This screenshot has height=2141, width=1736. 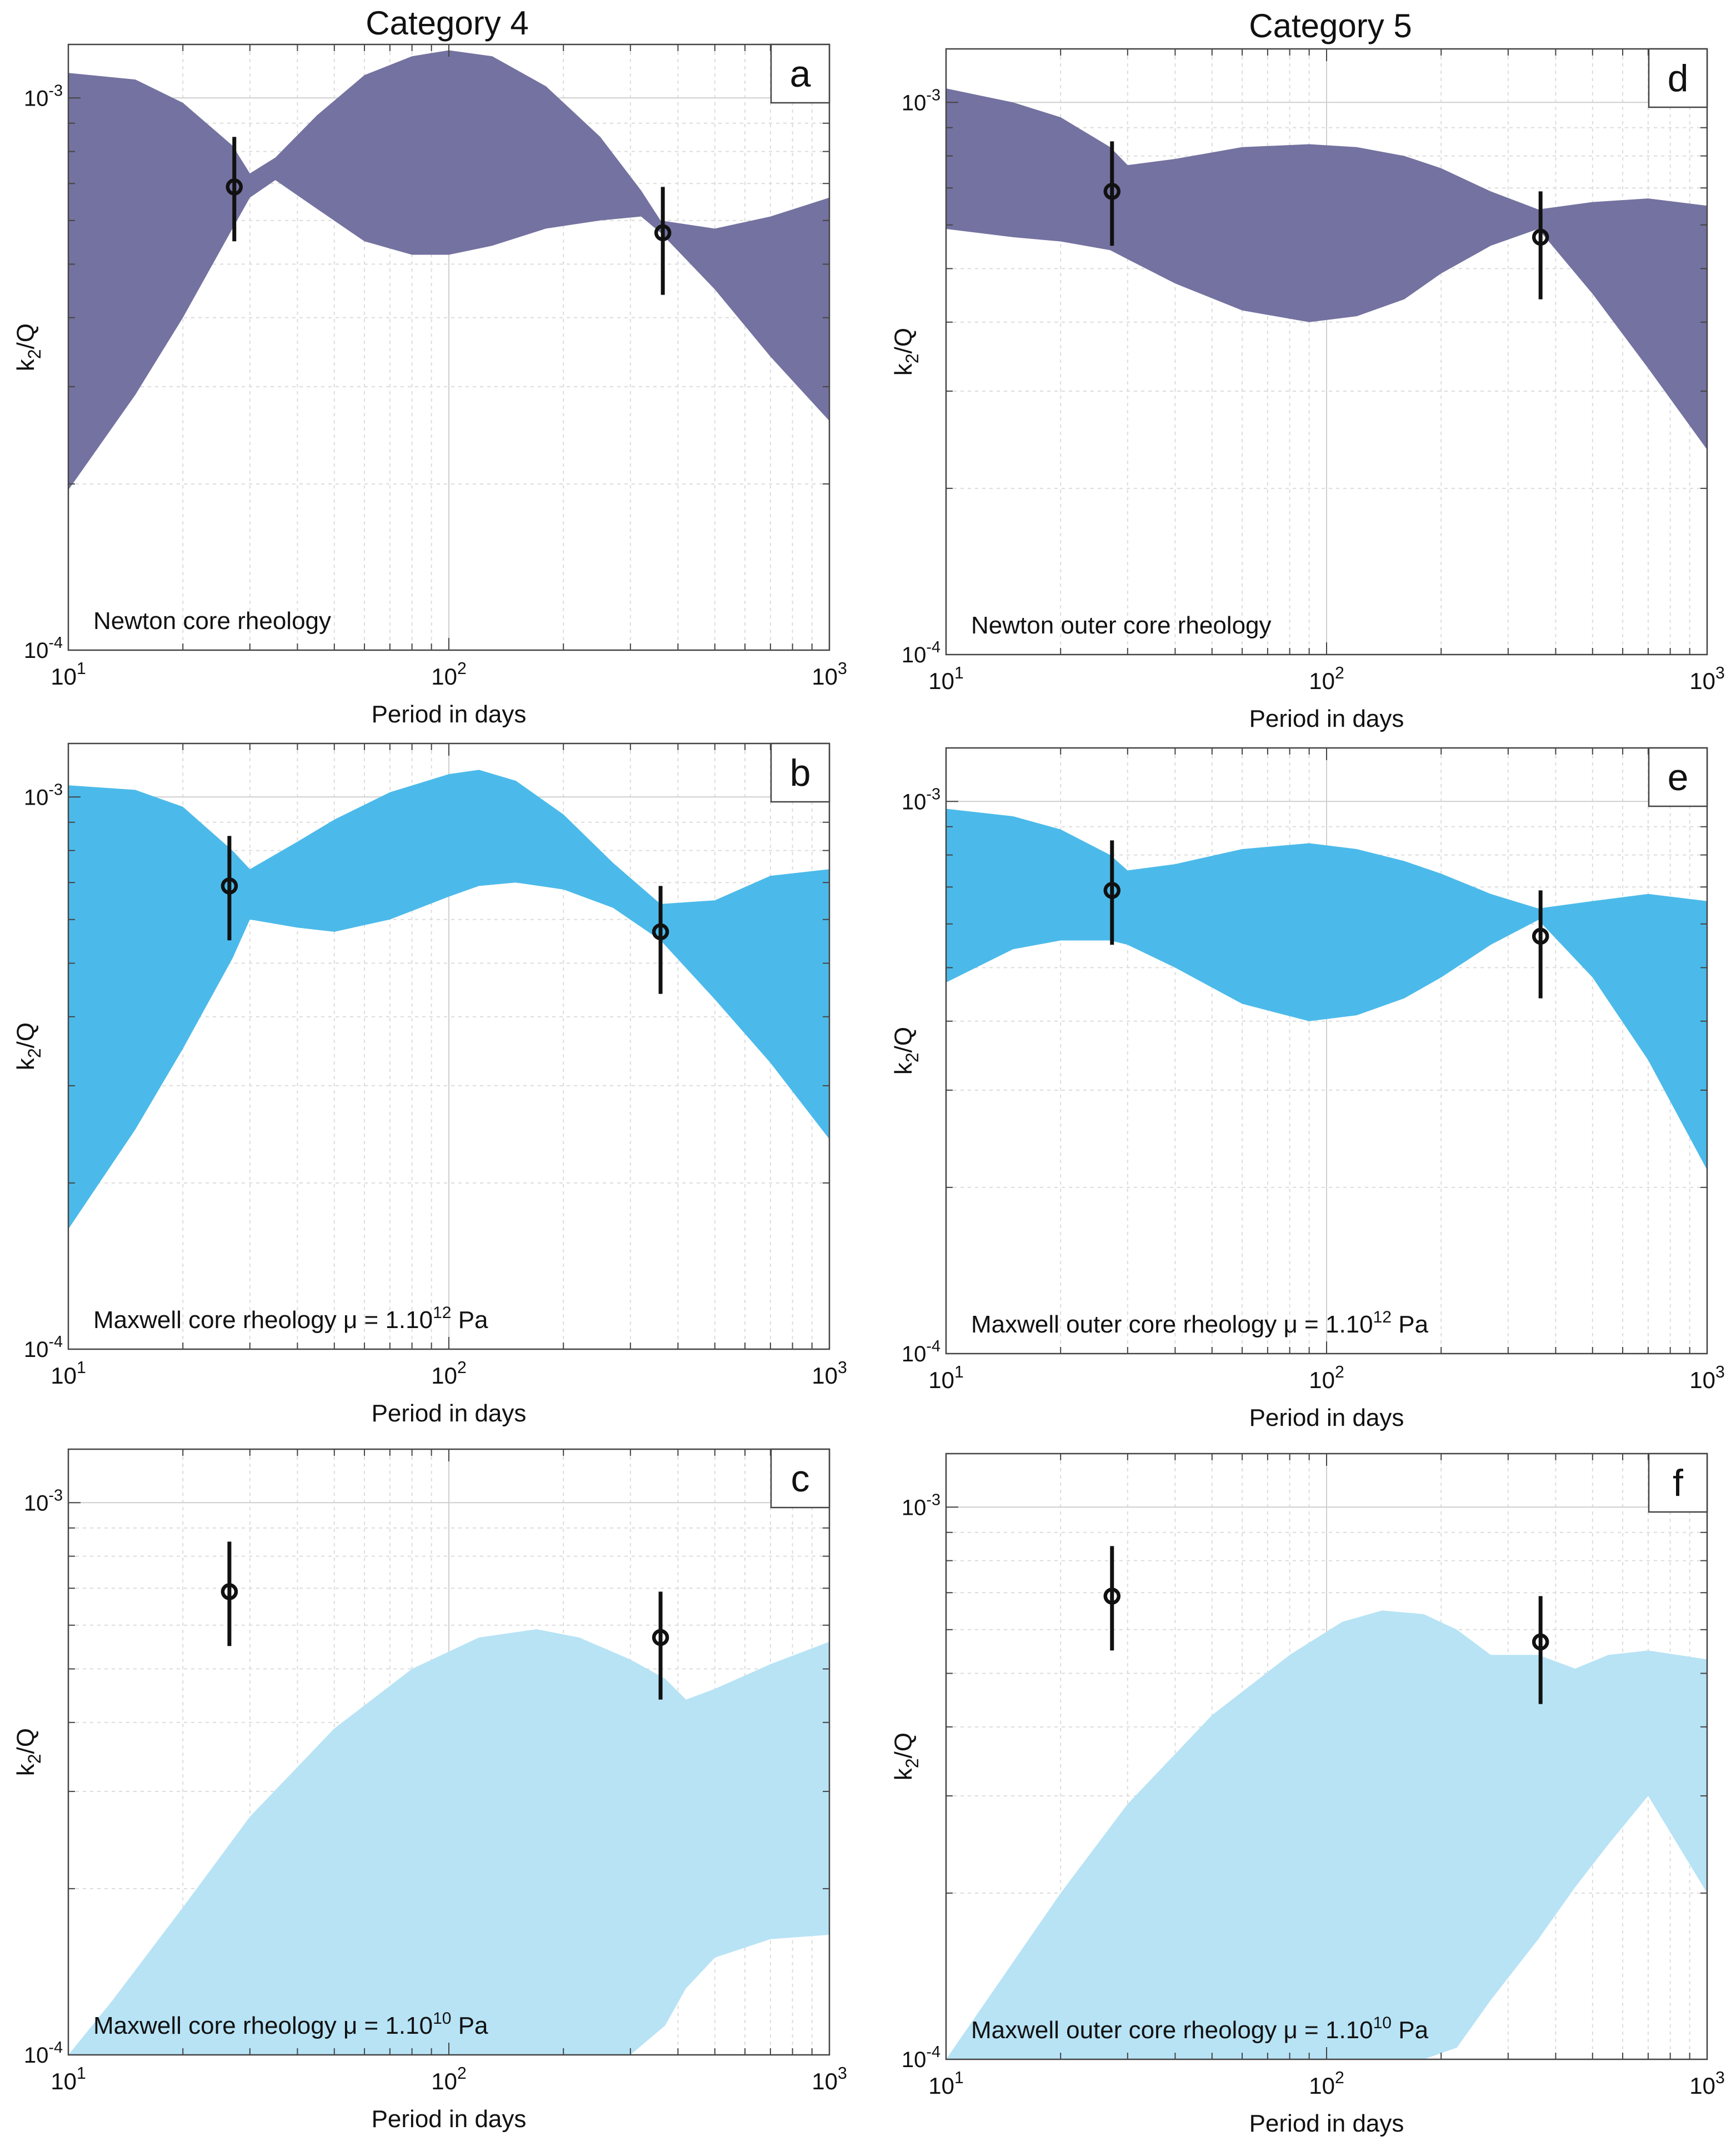 I want to click on annotation-text: Newton outer core rheology, so click(x=1121, y=625).